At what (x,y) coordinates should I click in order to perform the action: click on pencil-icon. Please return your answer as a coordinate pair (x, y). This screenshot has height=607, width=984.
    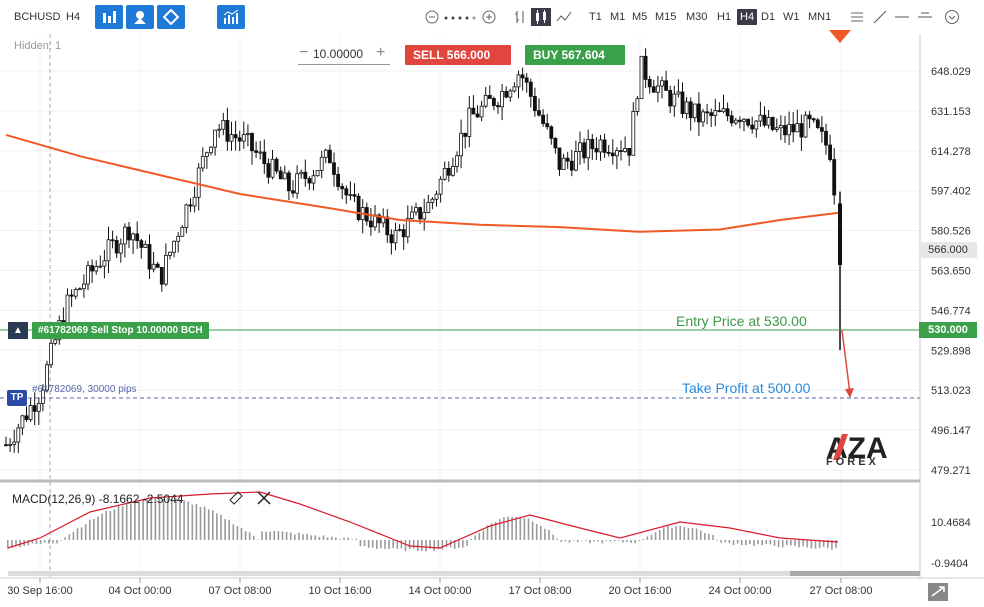
    Looking at the image, I should click on (236, 498).